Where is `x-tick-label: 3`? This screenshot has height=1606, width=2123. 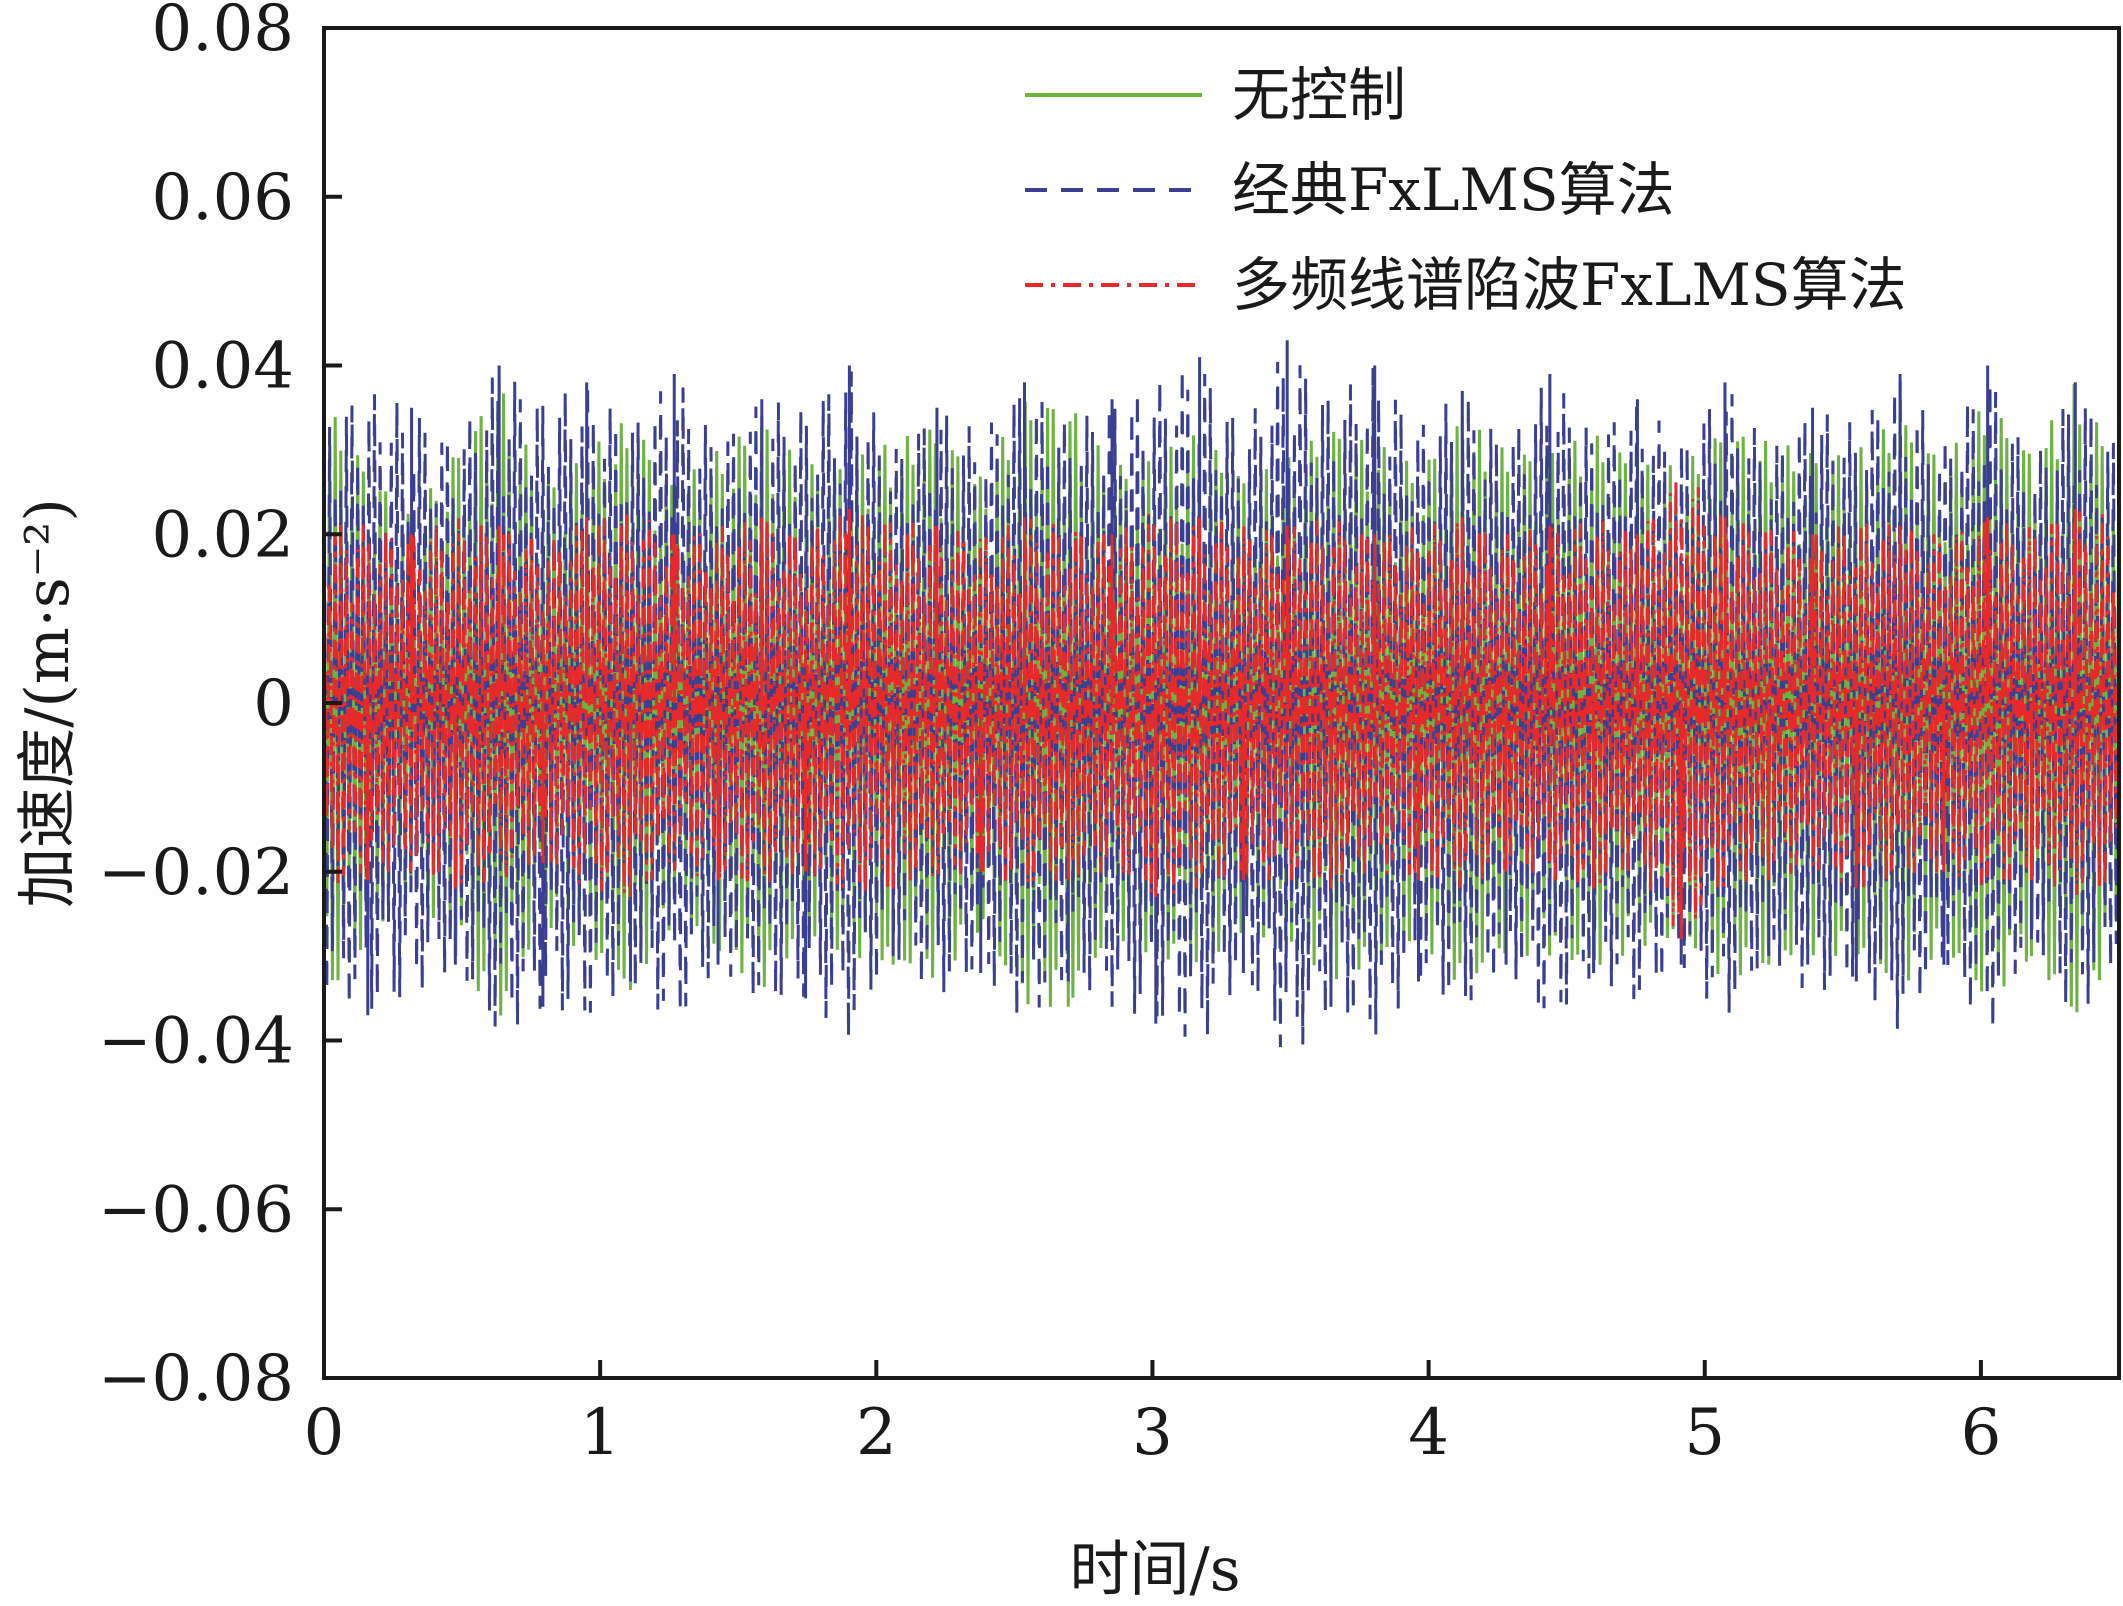
x-tick-label: 3 is located at coordinates (1152, 1433).